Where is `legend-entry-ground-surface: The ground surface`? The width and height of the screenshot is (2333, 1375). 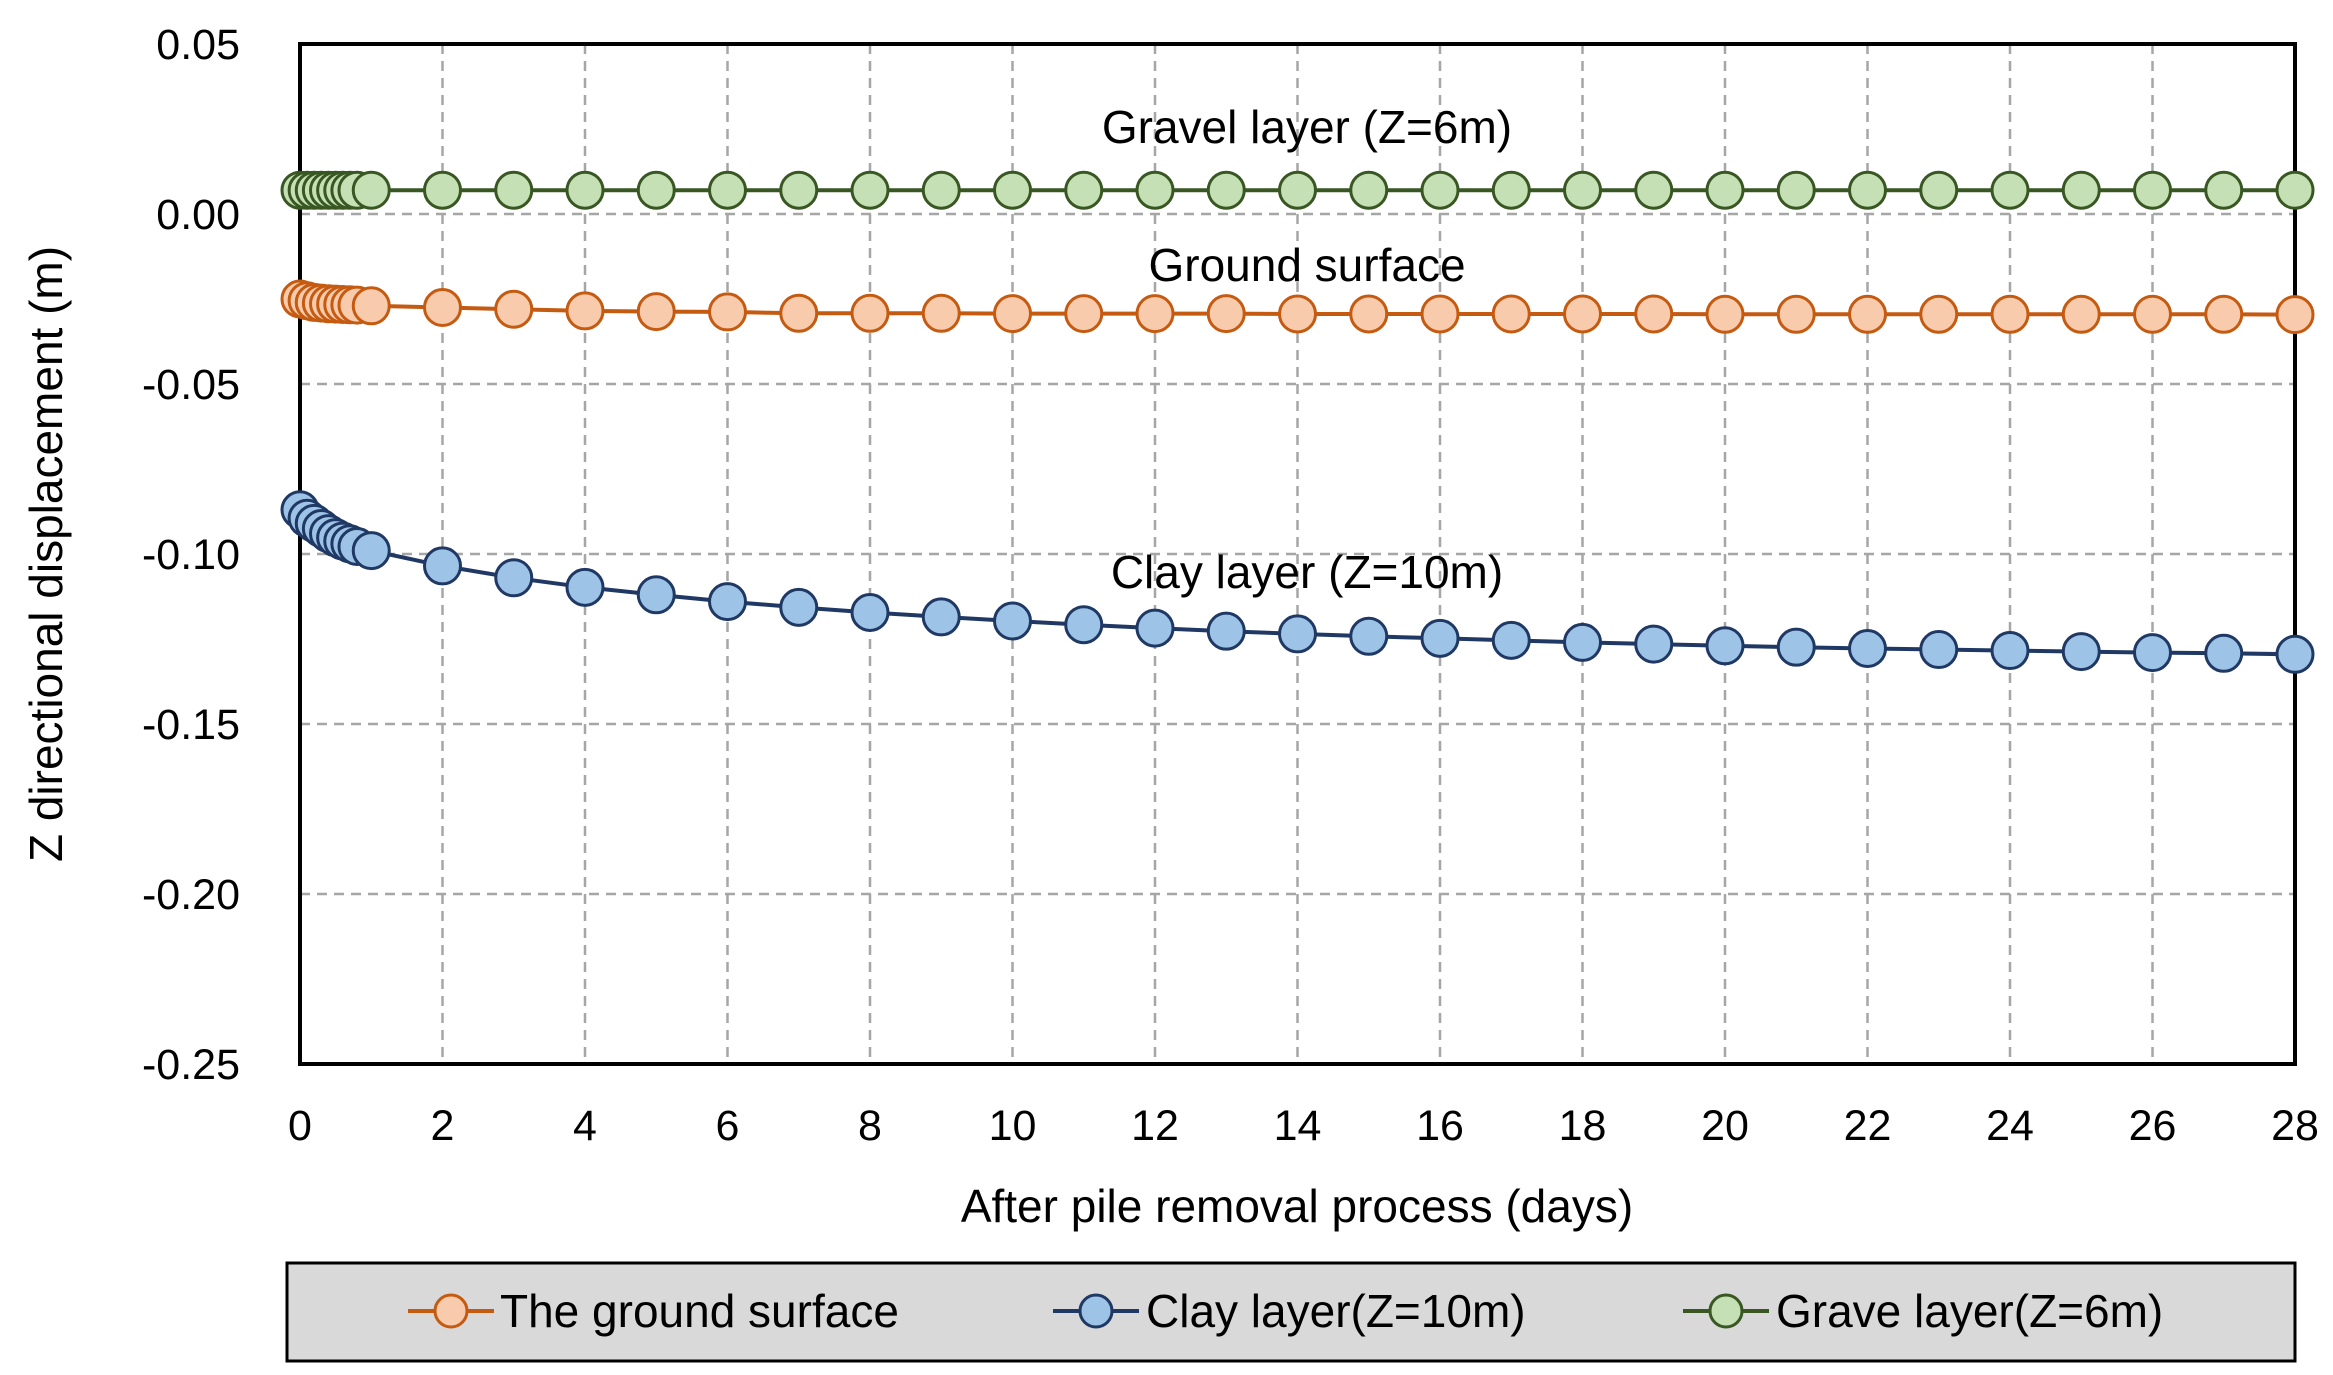
legend-entry-ground-surface: The ground surface is located at coordinates (653, 1311).